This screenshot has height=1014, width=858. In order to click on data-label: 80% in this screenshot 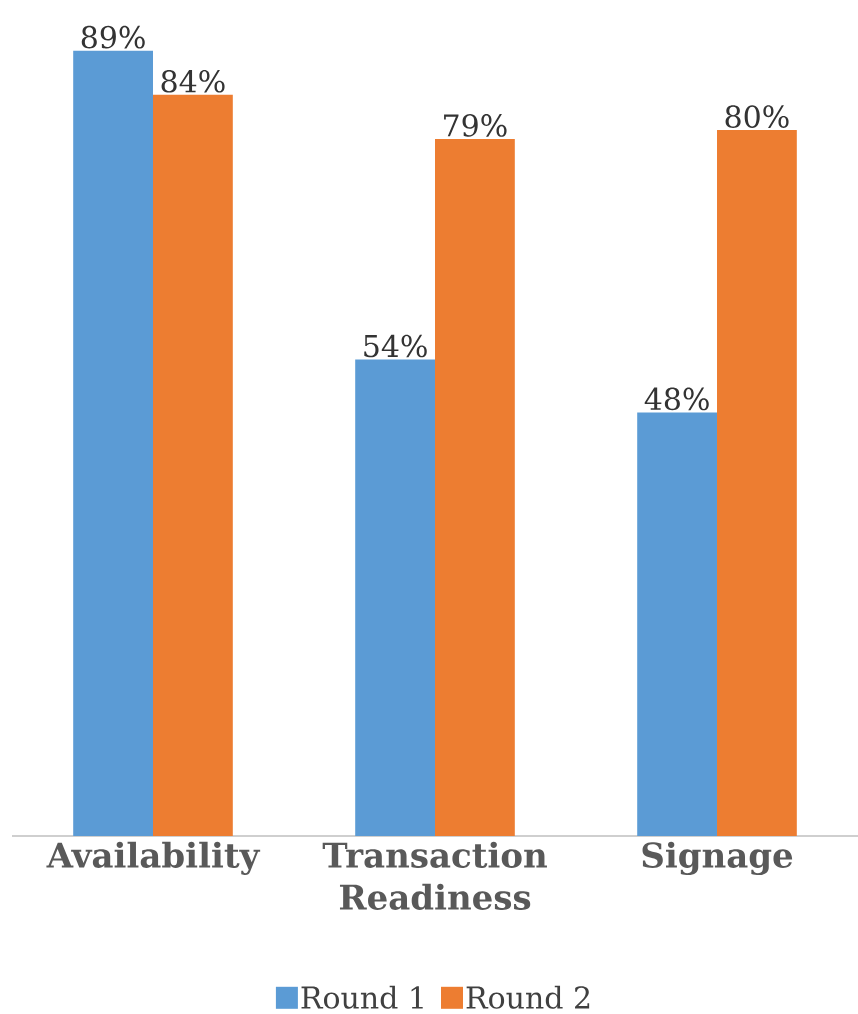, I will do `click(757, 116)`.